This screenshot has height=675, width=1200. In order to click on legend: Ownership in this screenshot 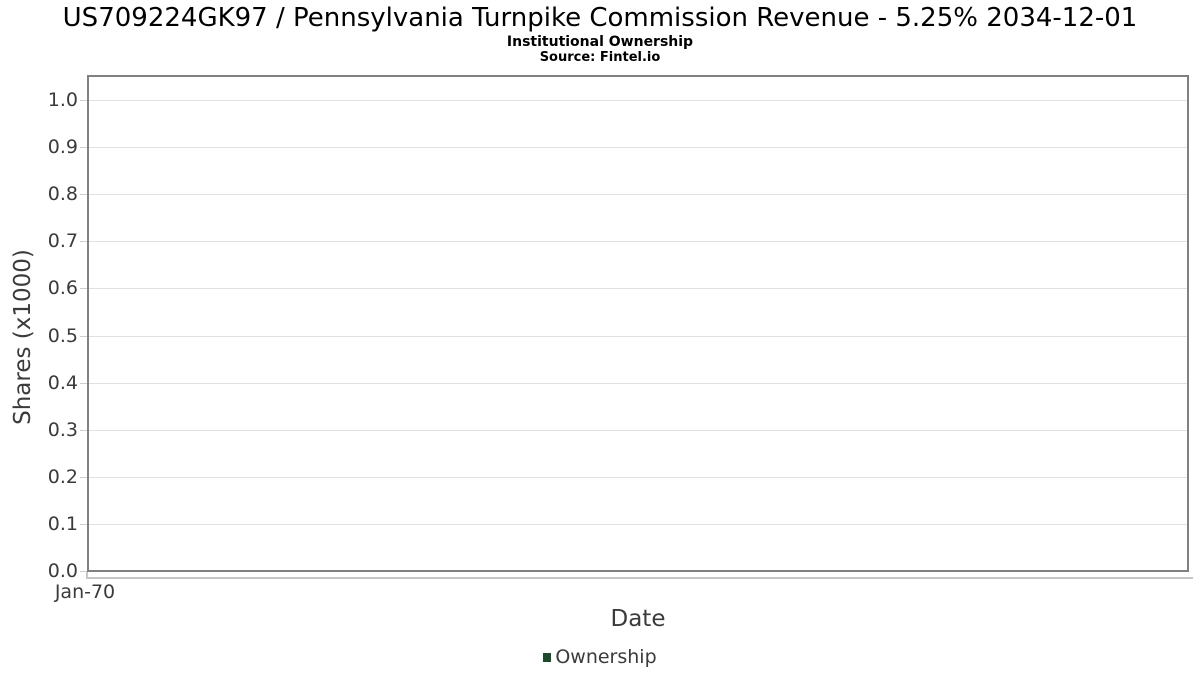, I will do `click(600, 657)`.